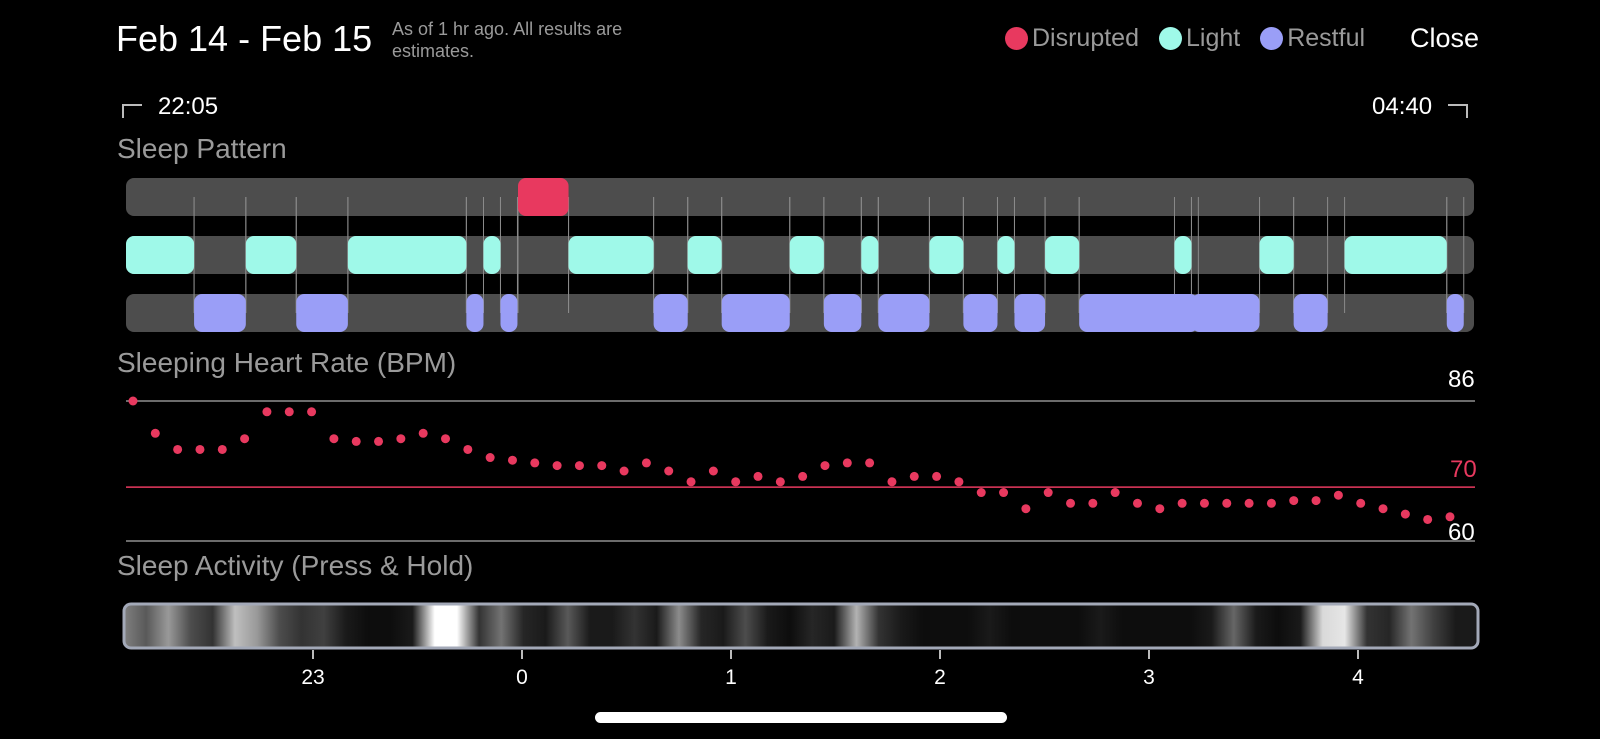  I want to click on start-time-marker: 22:05, so click(170, 107).